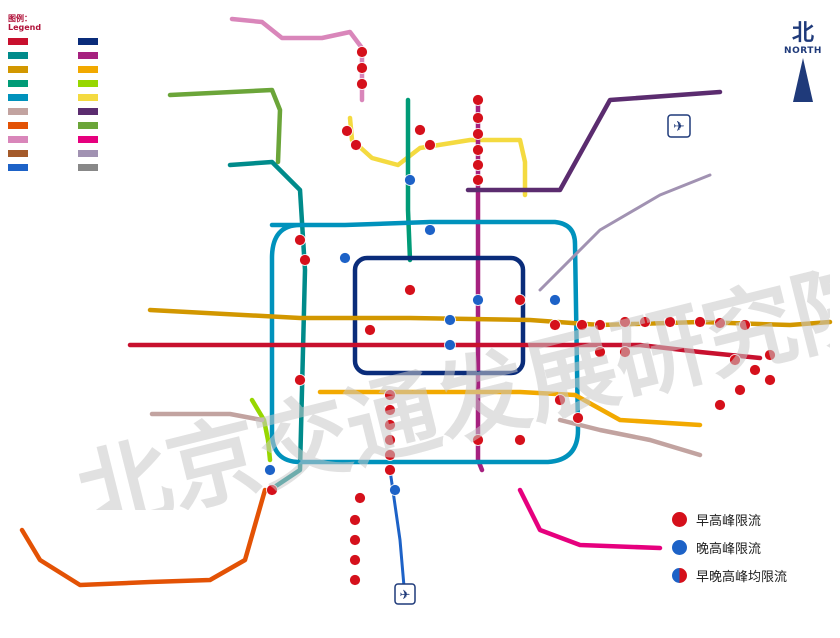 This screenshot has height=638, width=840. What do you see at coordinates (297, 59) in the screenshot?
I see `line-changping` at bounding box center [297, 59].